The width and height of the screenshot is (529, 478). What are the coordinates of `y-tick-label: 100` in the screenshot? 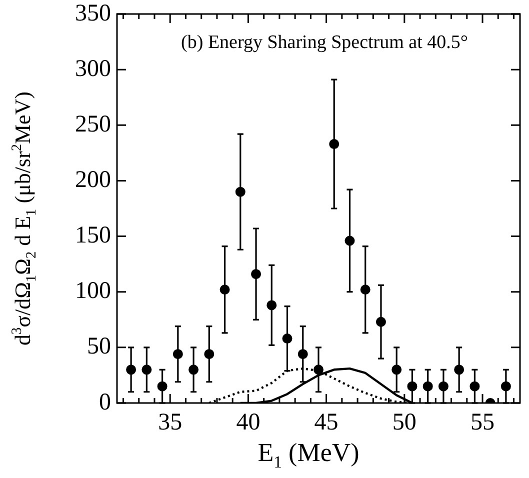 It's located at (93, 291).